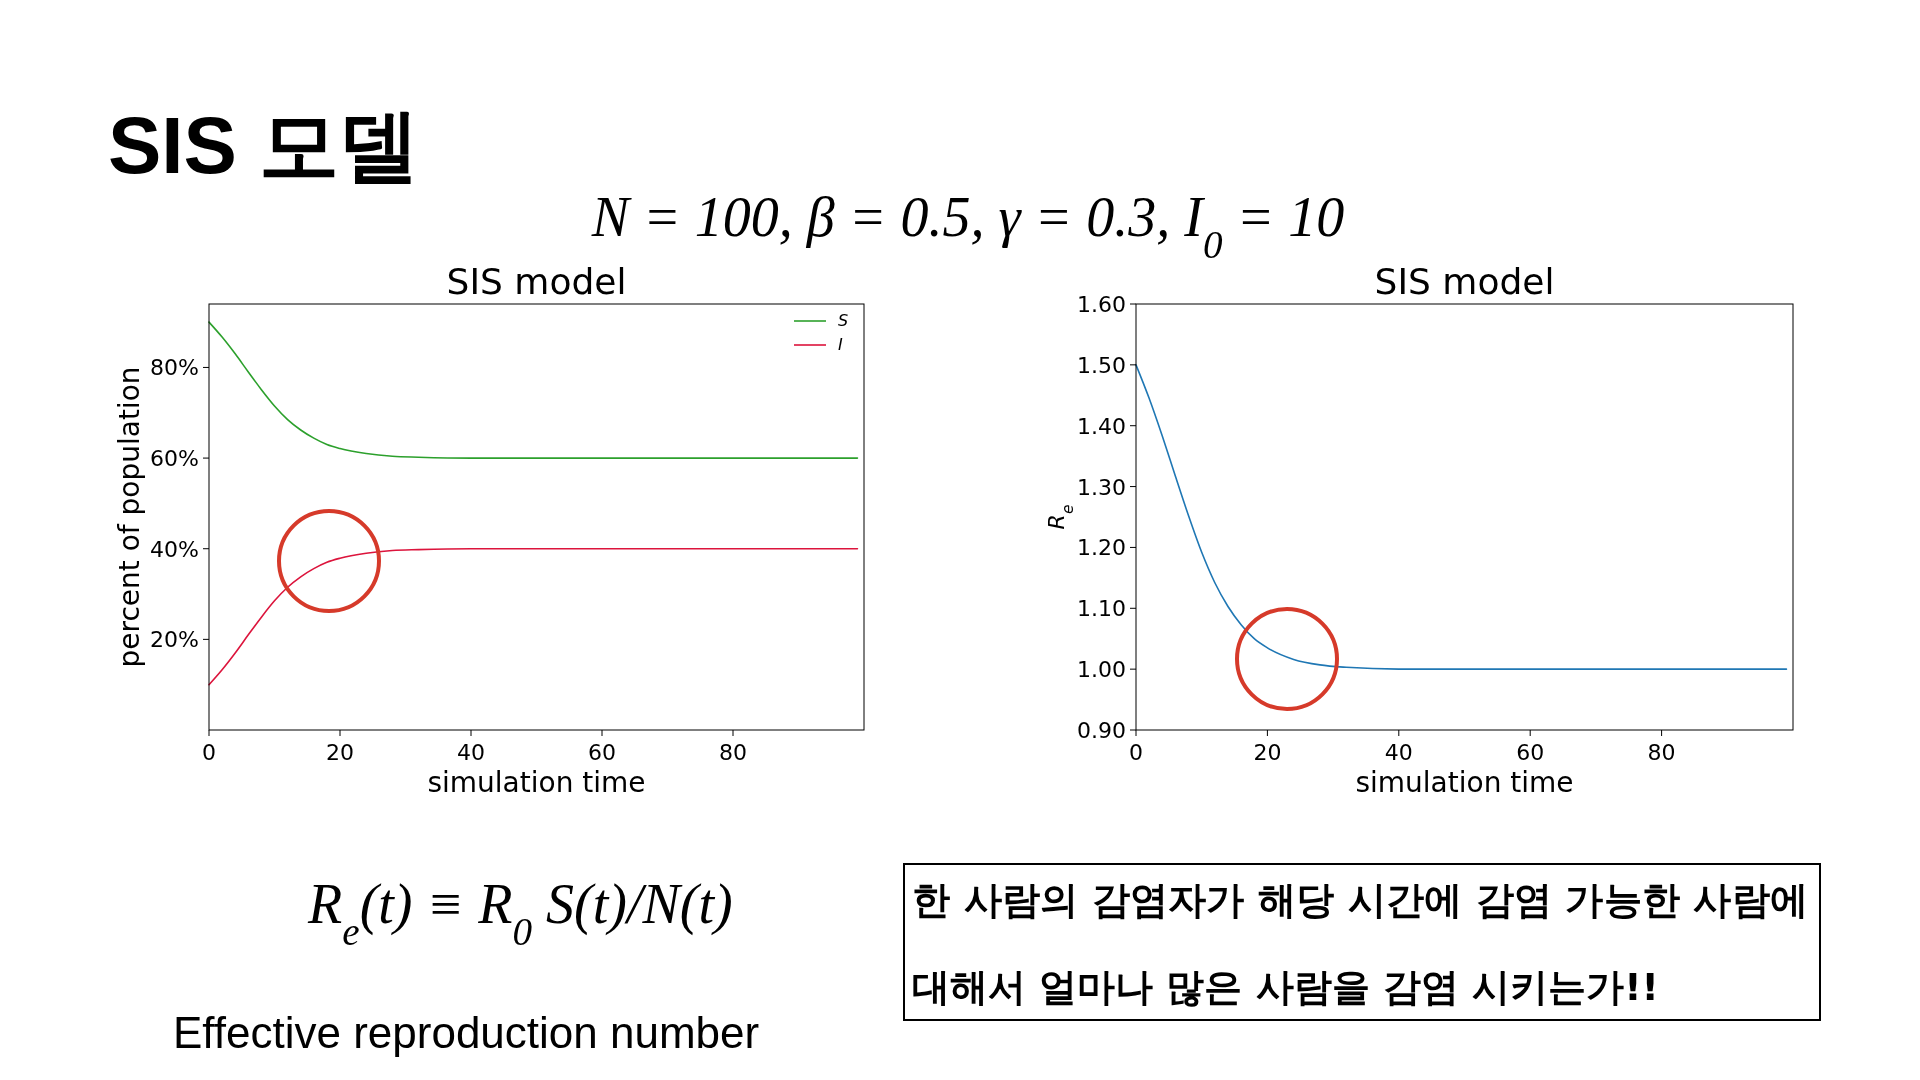 This screenshot has height=1080, width=1920. Describe the element at coordinates (1101, 365) in the screenshot. I see `y-tick-label: 1.50` at that location.